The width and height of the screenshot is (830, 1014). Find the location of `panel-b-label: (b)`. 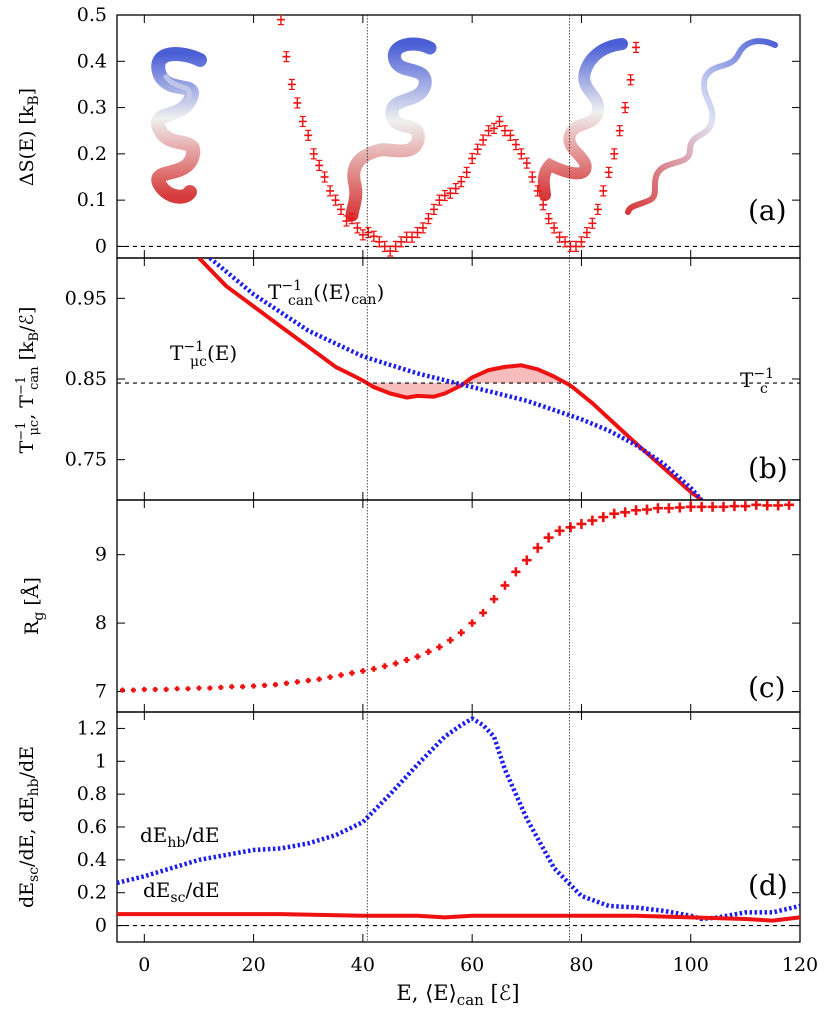

panel-b-label: (b) is located at coordinates (768, 468).